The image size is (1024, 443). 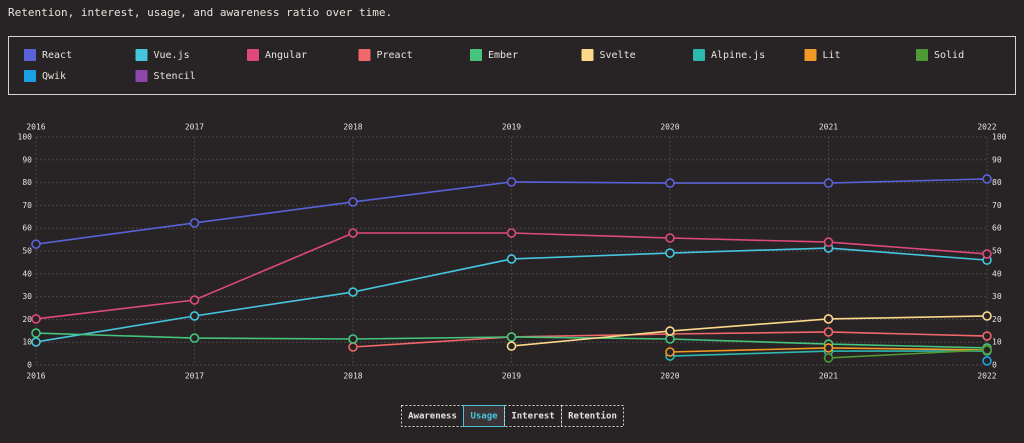 What do you see at coordinates (432, 417) in the screenshot?
I see `tab-label: Awareness` at bounding box center [432, 417].